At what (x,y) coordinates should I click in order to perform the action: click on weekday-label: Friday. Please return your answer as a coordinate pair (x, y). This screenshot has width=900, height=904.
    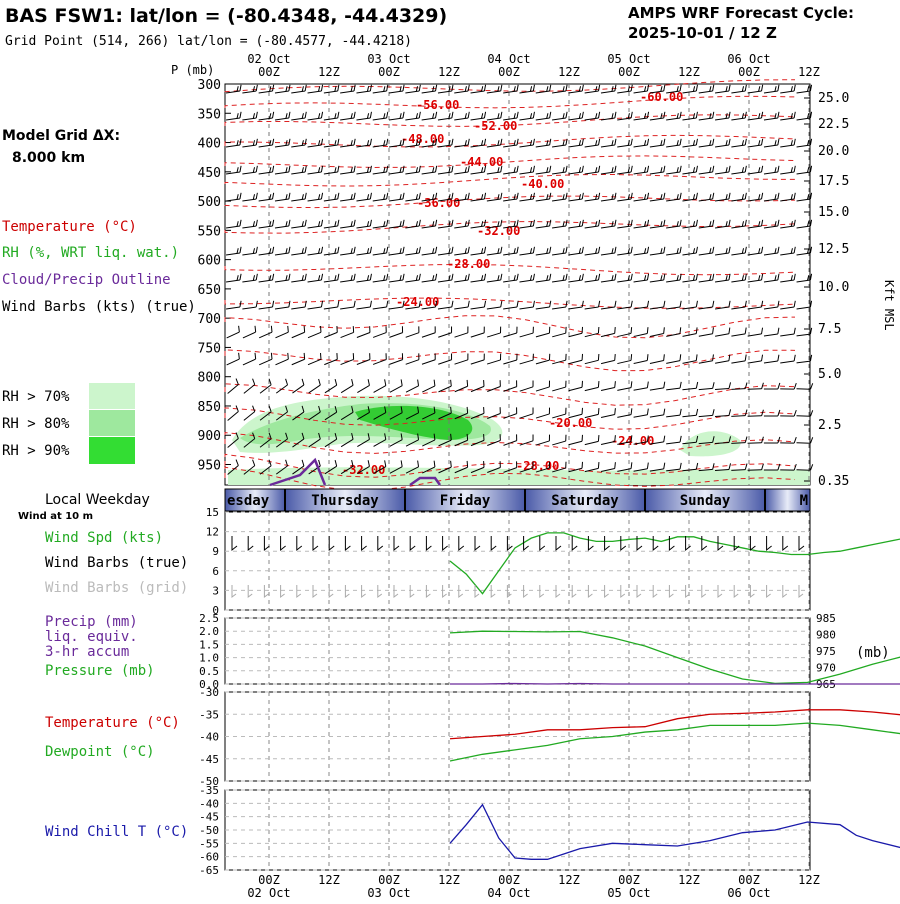
    Looking at the image, I should click on (465, 501).